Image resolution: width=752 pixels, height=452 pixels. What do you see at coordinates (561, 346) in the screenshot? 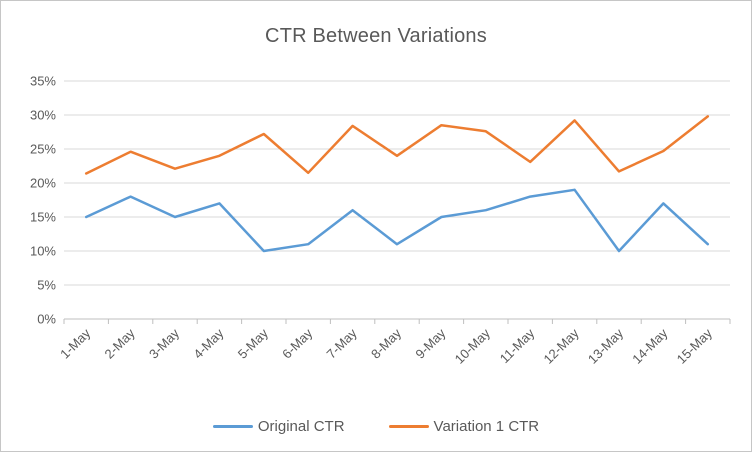
I see `x-axis-label: 12-May` at bounding box center [561, 346].